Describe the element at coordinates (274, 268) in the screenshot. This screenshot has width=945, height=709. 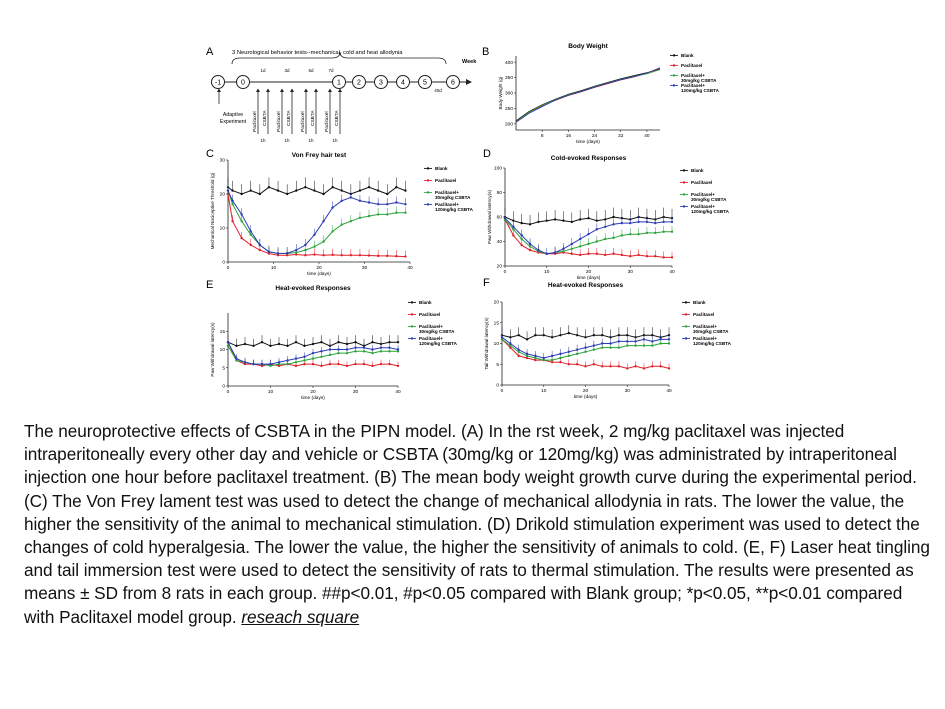
I see `x-tick-label: 10` at that location.